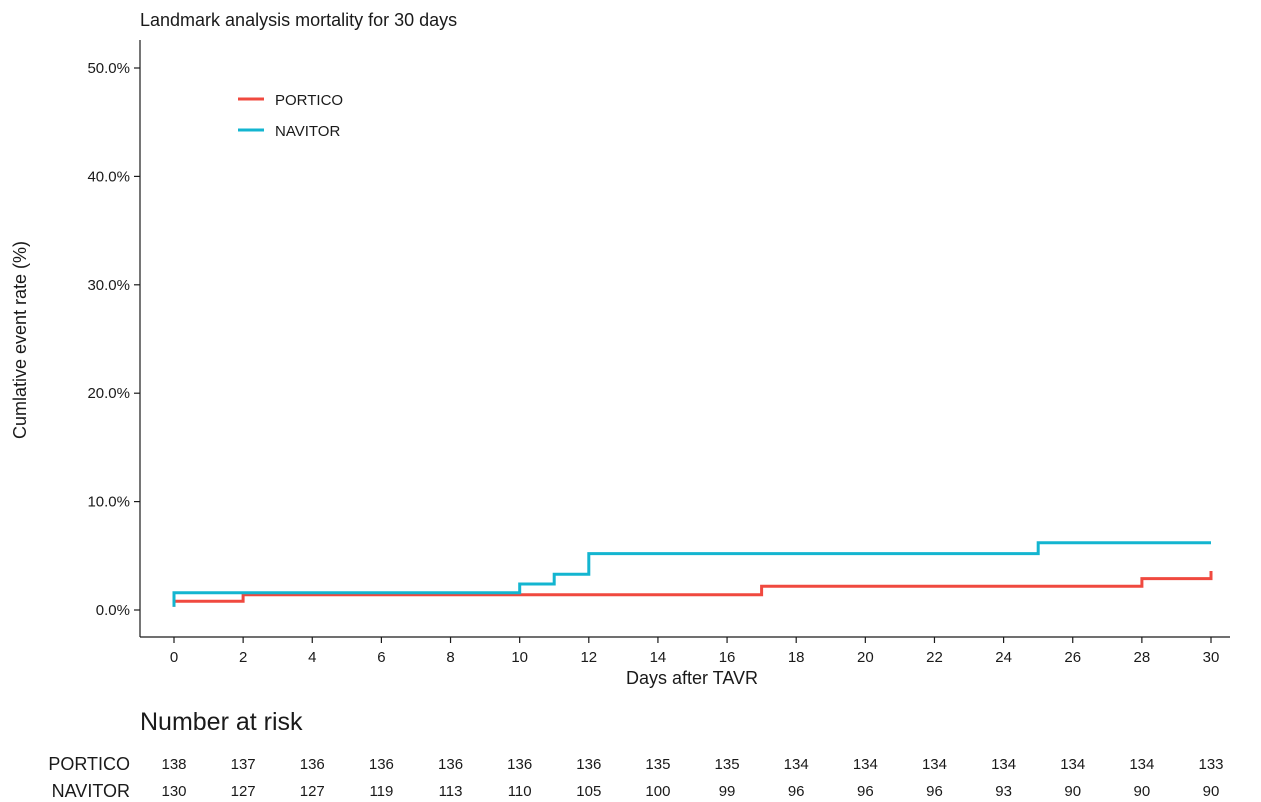 This screenshot has width=1261, height=802. What do you see at coordinates (108, 393) in the screenshot?
I see `y-tick-label: 20.0%` at bounding box center [108, 393].